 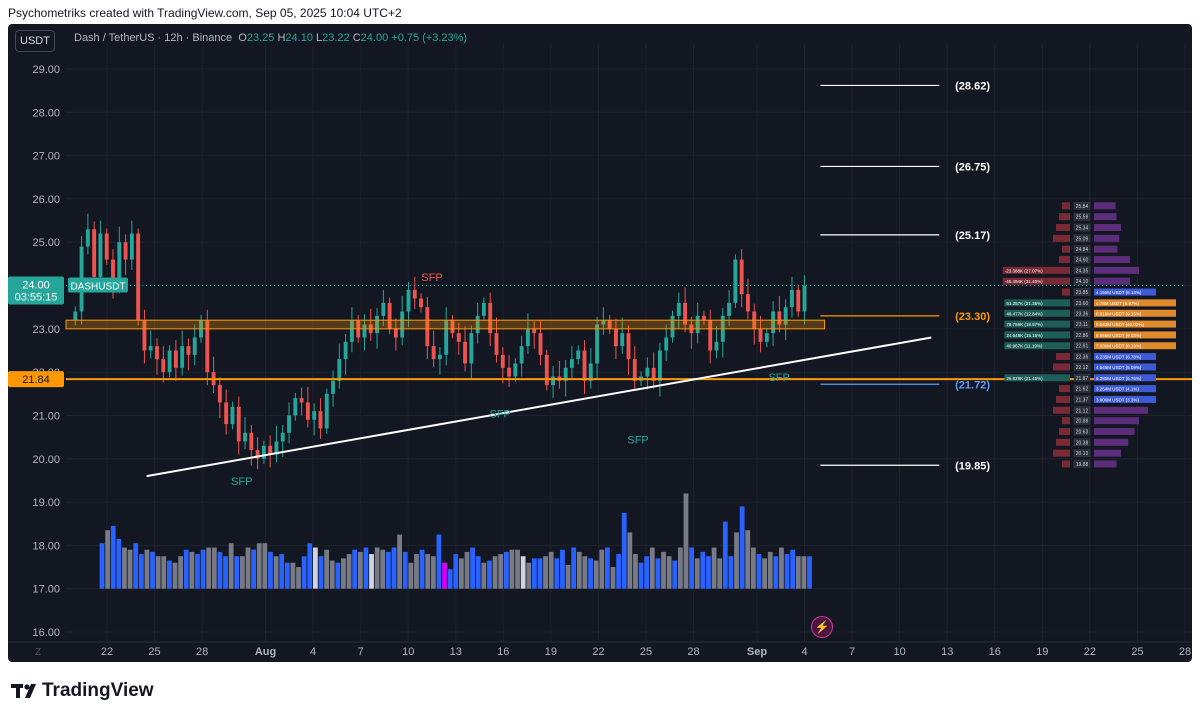 What do you see at coordinates (36, 290) in the screenshot?
I see `last-price-tag` at bounding box center [36, 290].